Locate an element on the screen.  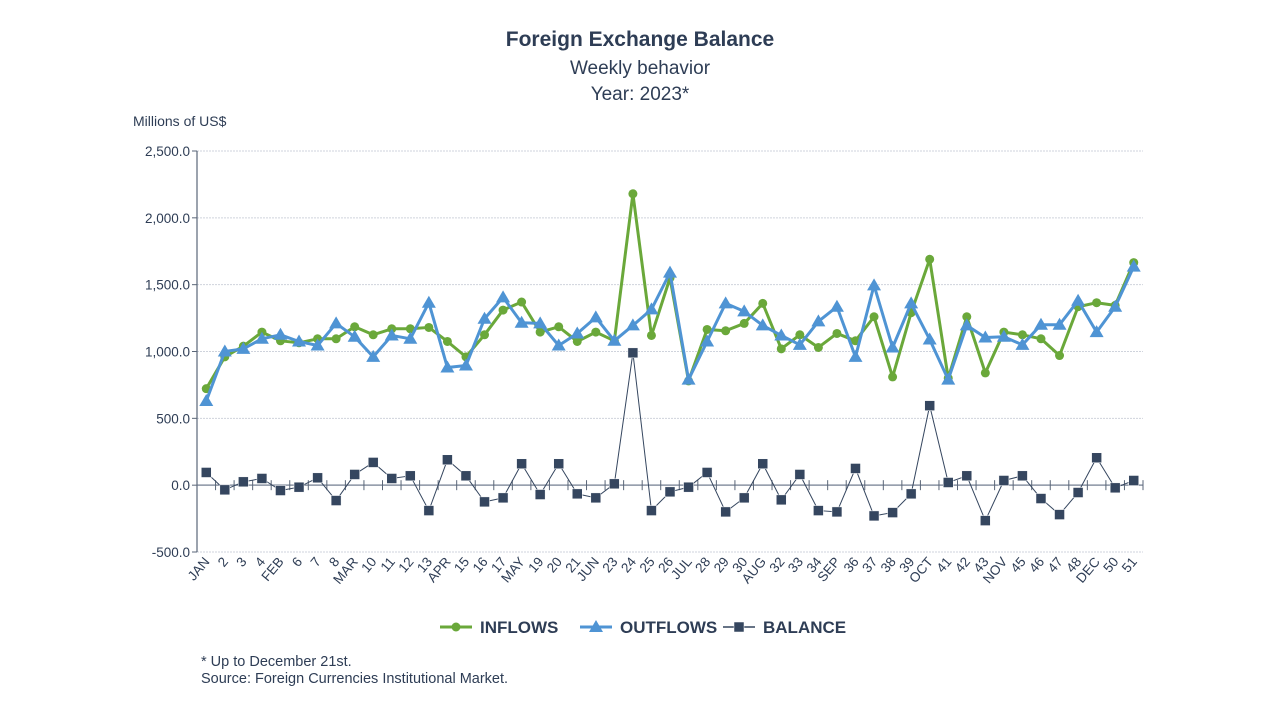
y-tick-label: 1,000.0 is located at coordinates (167, 352).